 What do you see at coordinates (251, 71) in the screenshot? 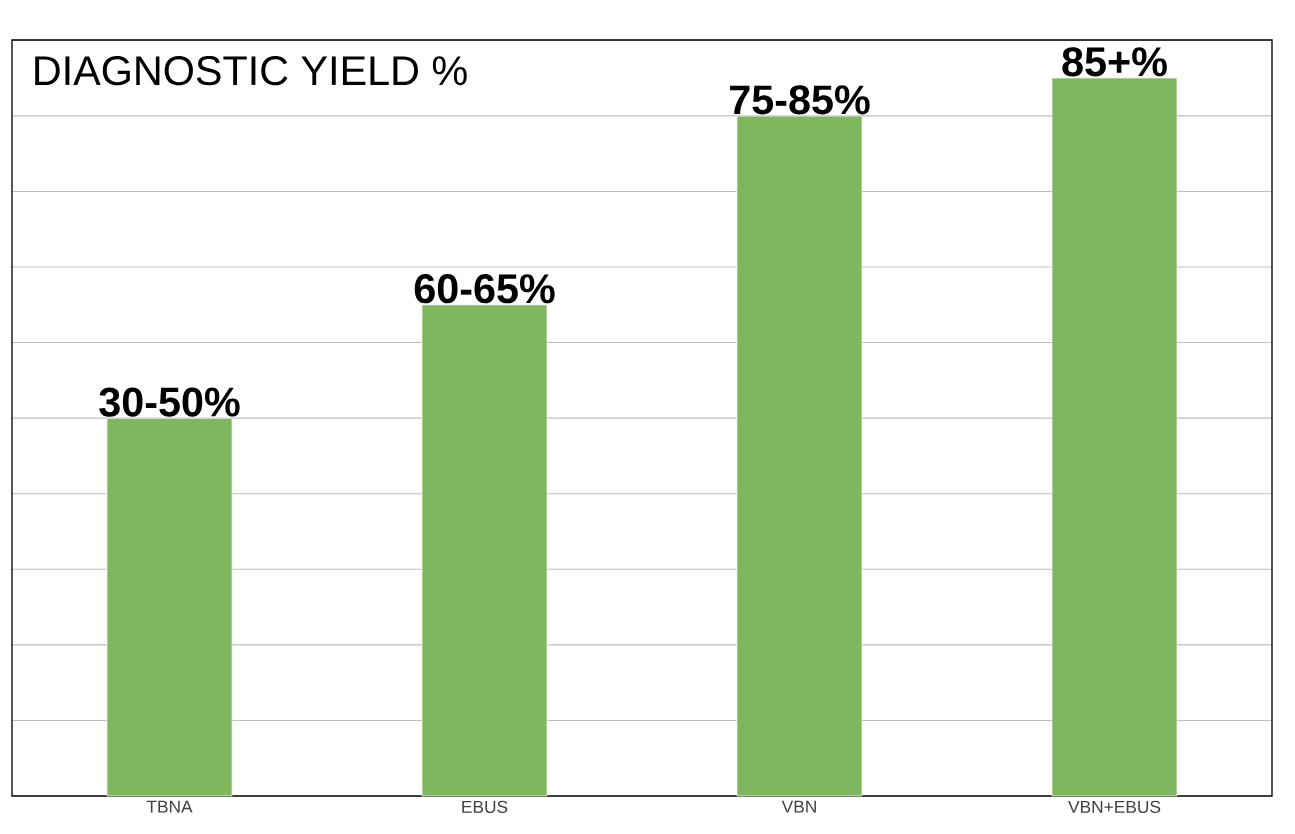
I see `chart-title: DIAGNOSTIC YIELD %` at bounding box center [251, 71].